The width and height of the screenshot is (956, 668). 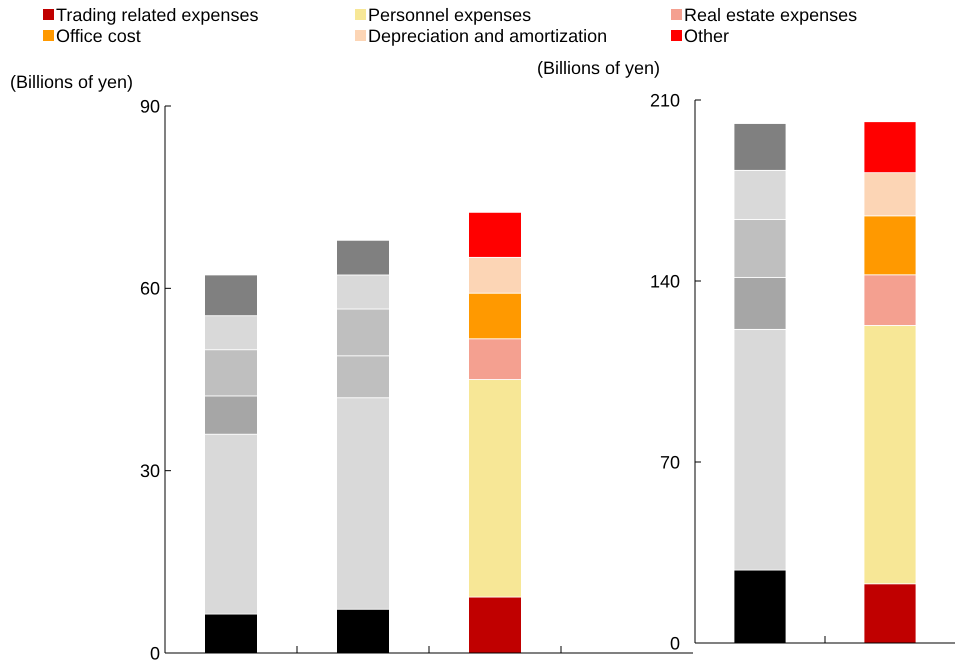 What do you see at coordinates (771, 15) in the screenshot?
I see `legend-label: Real estate expenses` at bounding box center [771, 15].